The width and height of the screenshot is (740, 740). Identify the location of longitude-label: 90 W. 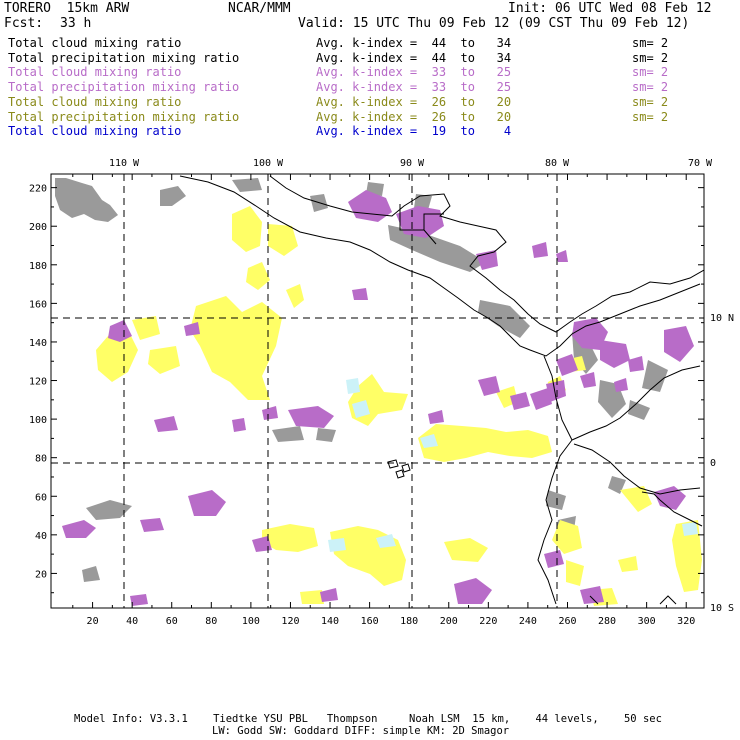
(412, 163).